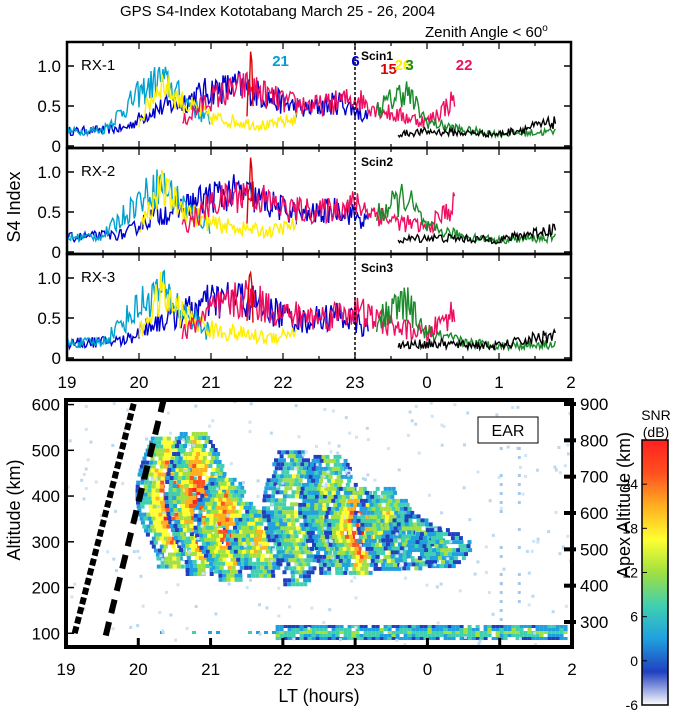 The height and width of the screenshot is (712, 691). I want to click on rti-right-tick-label: 300, so click(594, 622).